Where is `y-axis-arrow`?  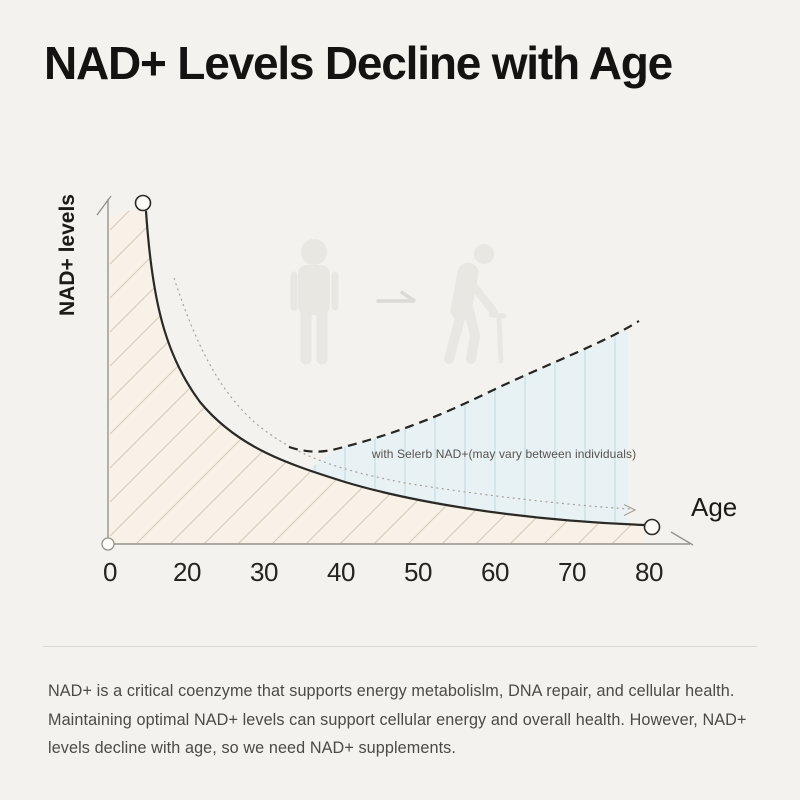
y-axis-arrow is located at coordinates (104, 205).